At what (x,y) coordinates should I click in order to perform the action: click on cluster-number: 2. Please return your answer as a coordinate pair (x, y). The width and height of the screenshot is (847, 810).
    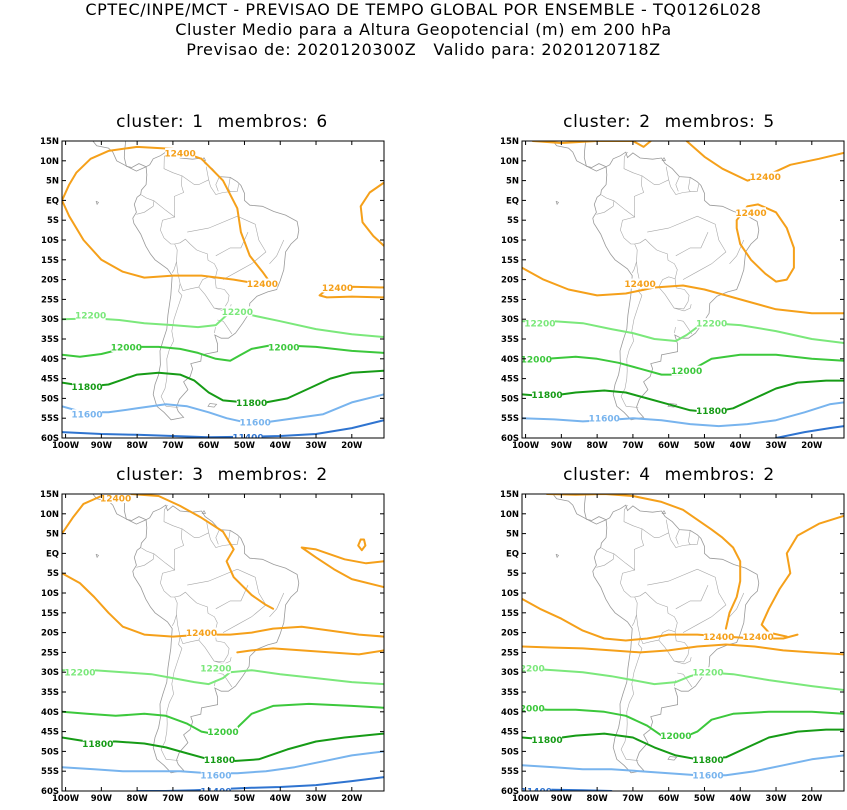
    Looking at the image, I should click on (645, 122).